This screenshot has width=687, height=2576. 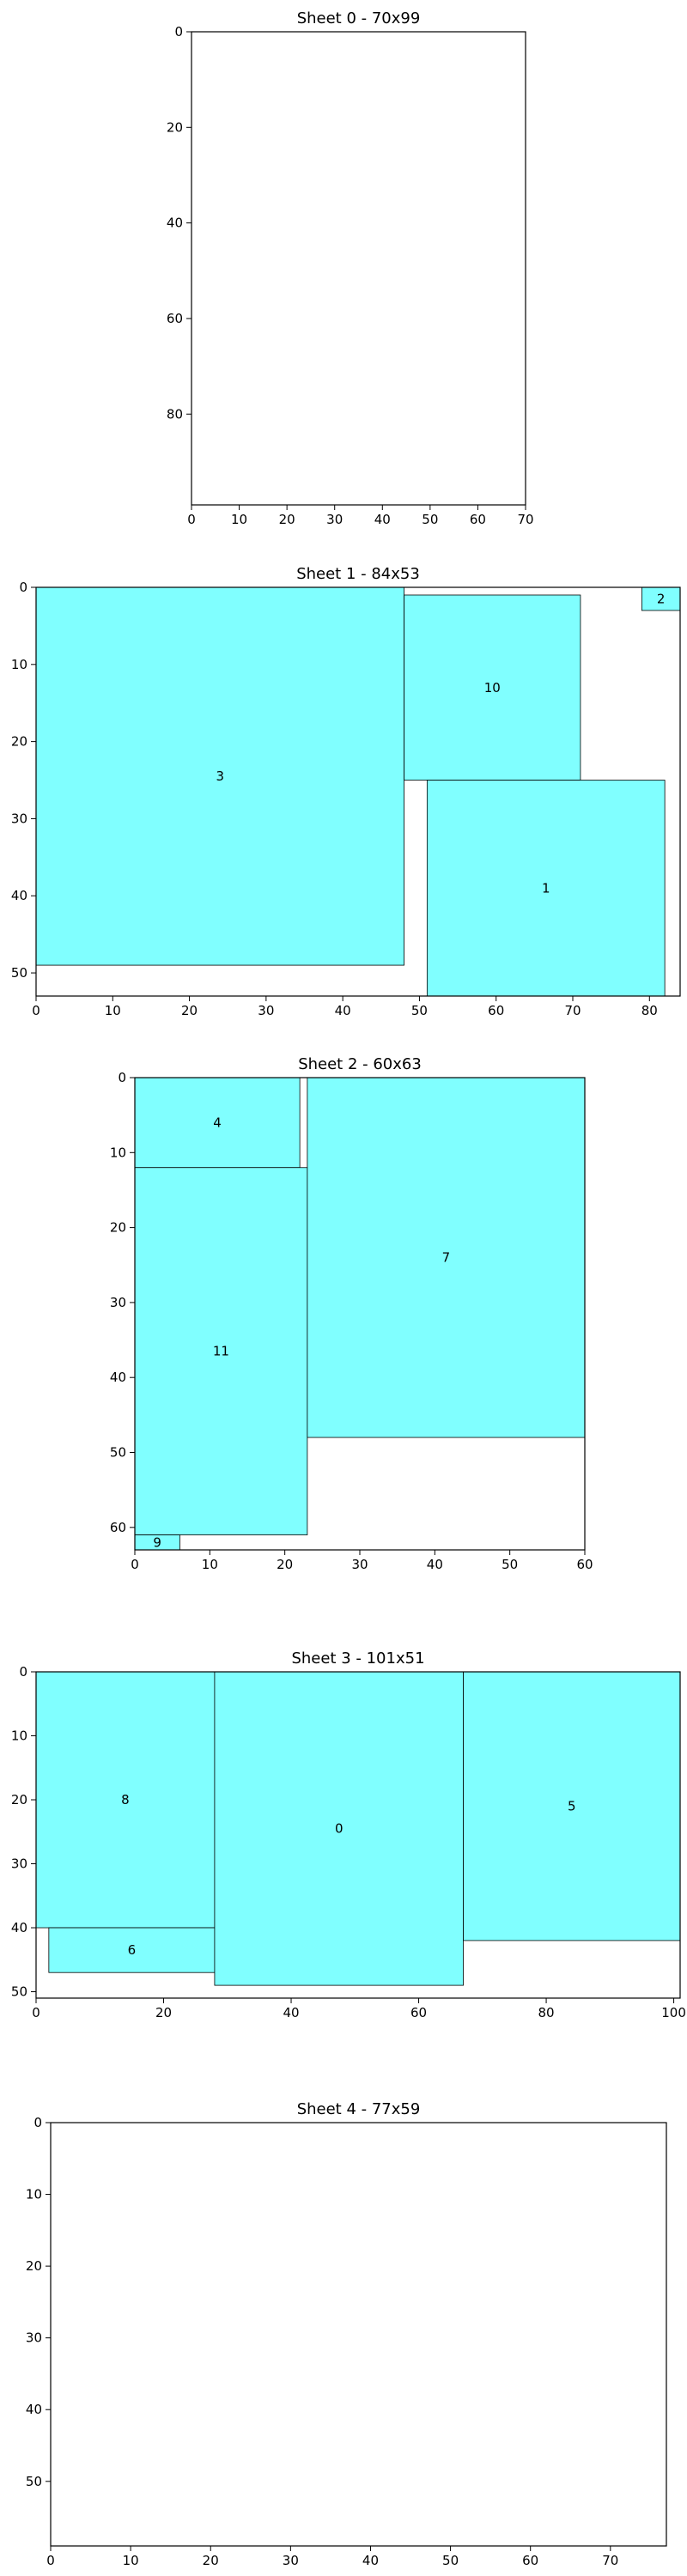 What do you see at coordinates (191, 519) in the screenshot?
I see `sheet-0-xtick-label-0: 0` at bounding box center [191, 519].